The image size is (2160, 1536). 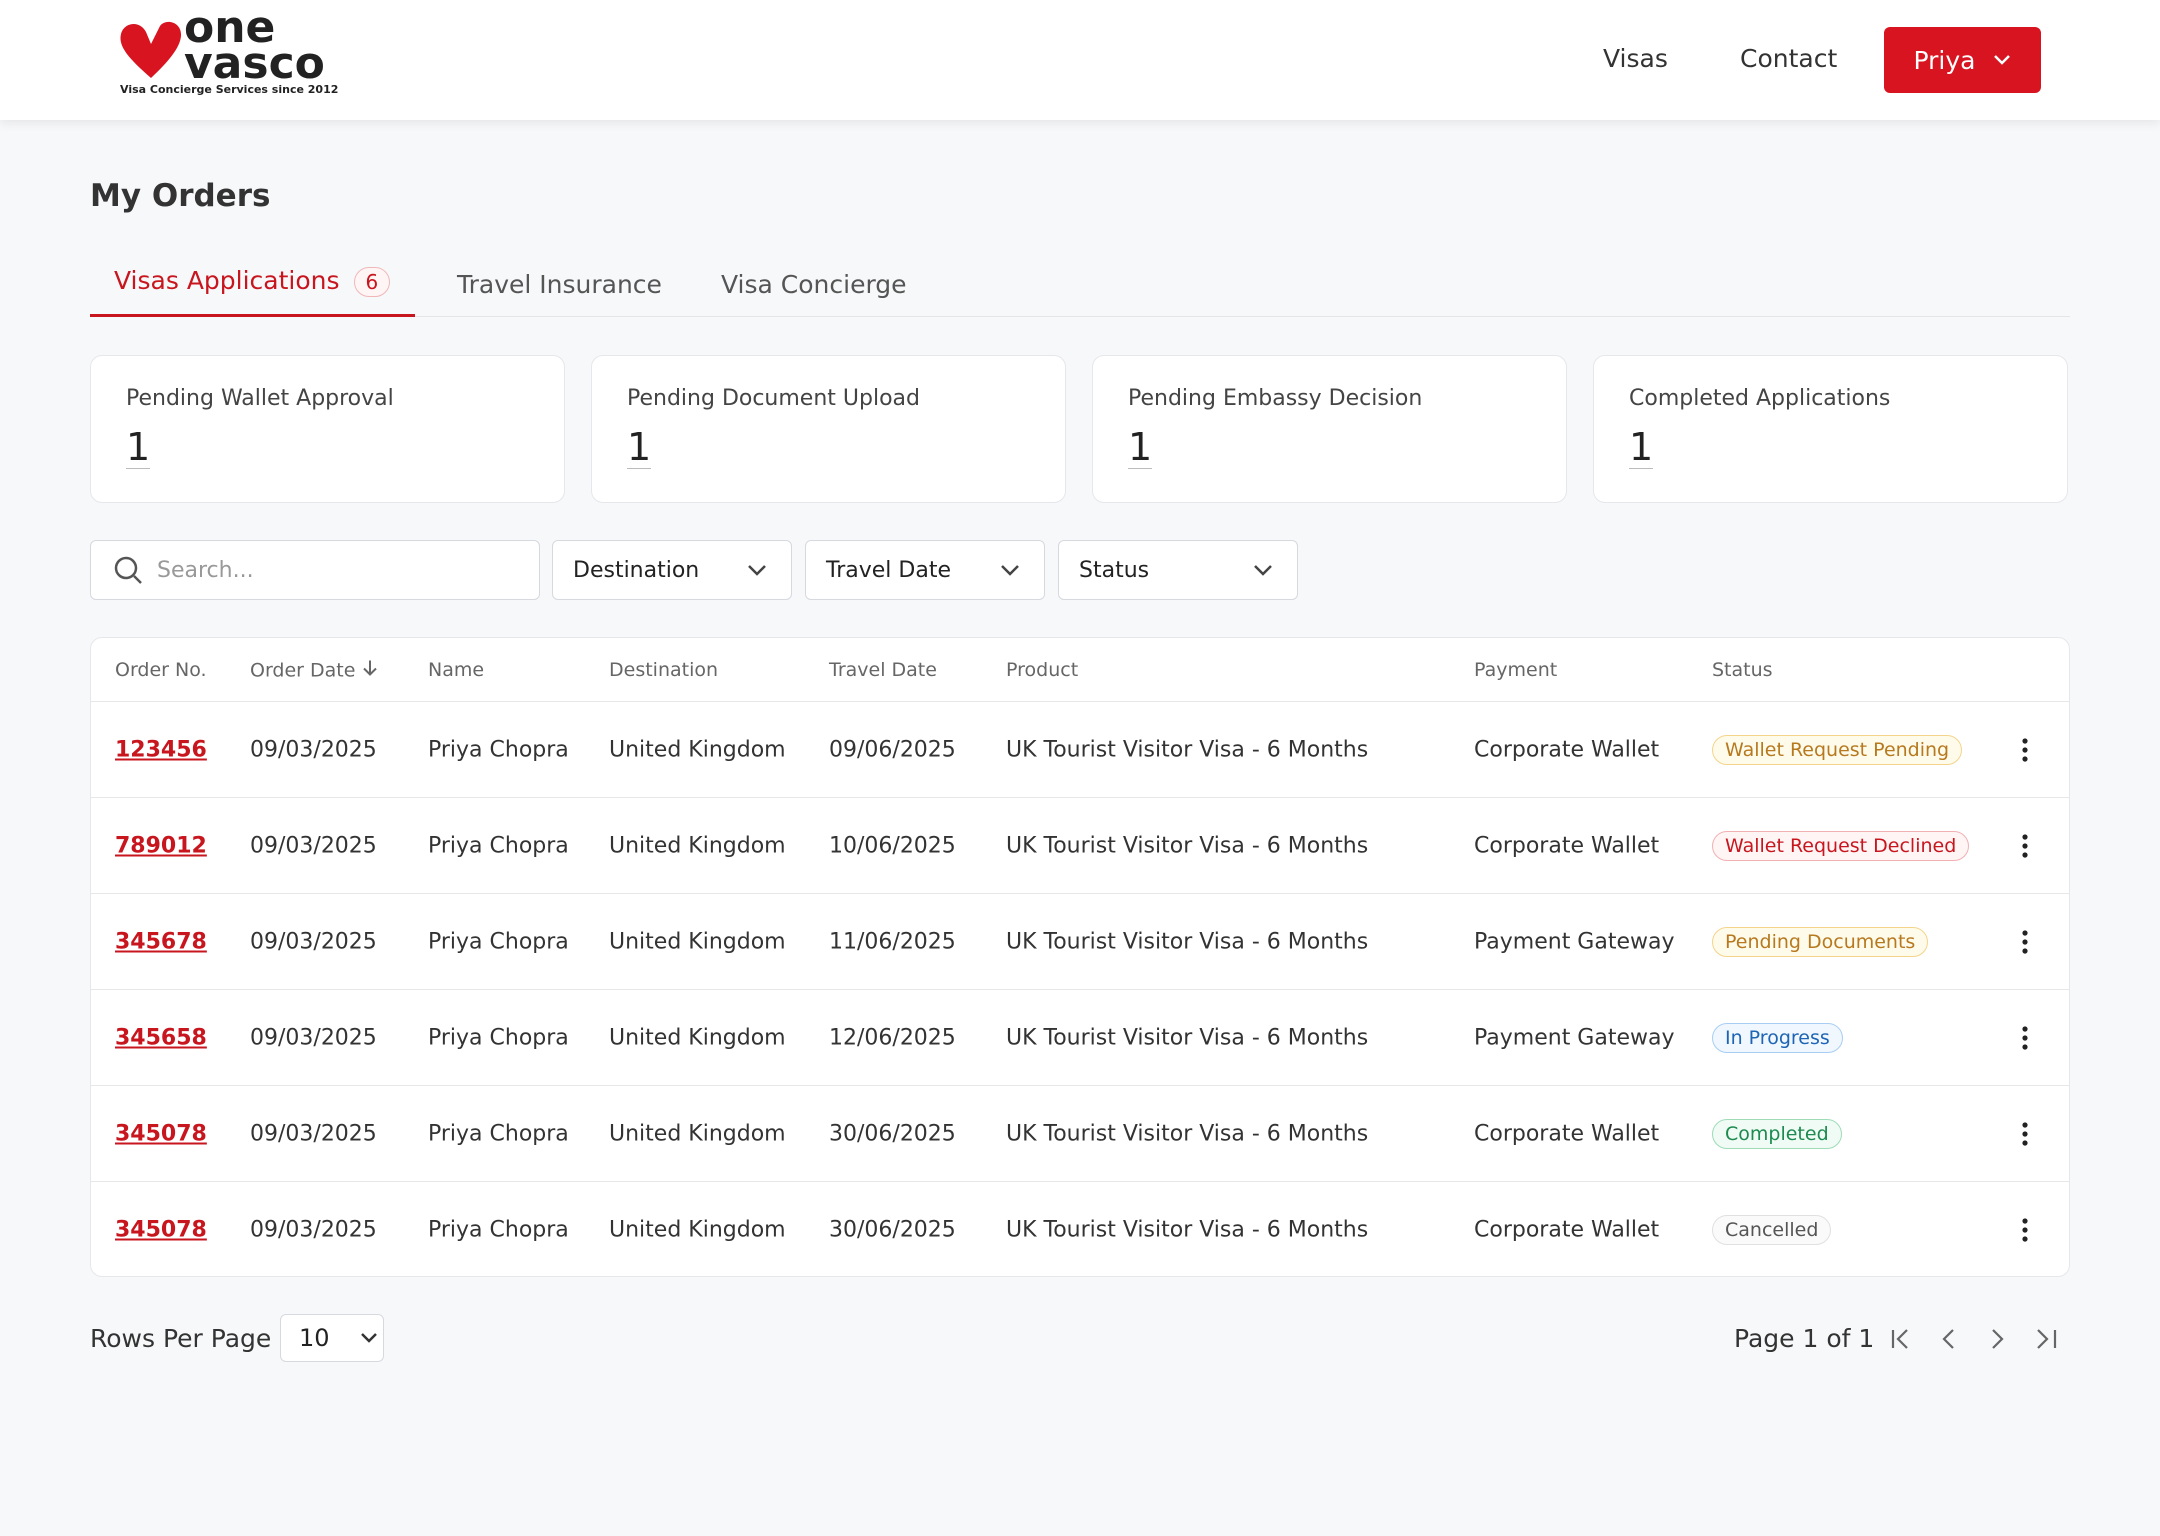 What do you see at coordinates (227, 280) in the screenshot?
I see `tab-label: Visas Applications` at bounding box center [227, 280].